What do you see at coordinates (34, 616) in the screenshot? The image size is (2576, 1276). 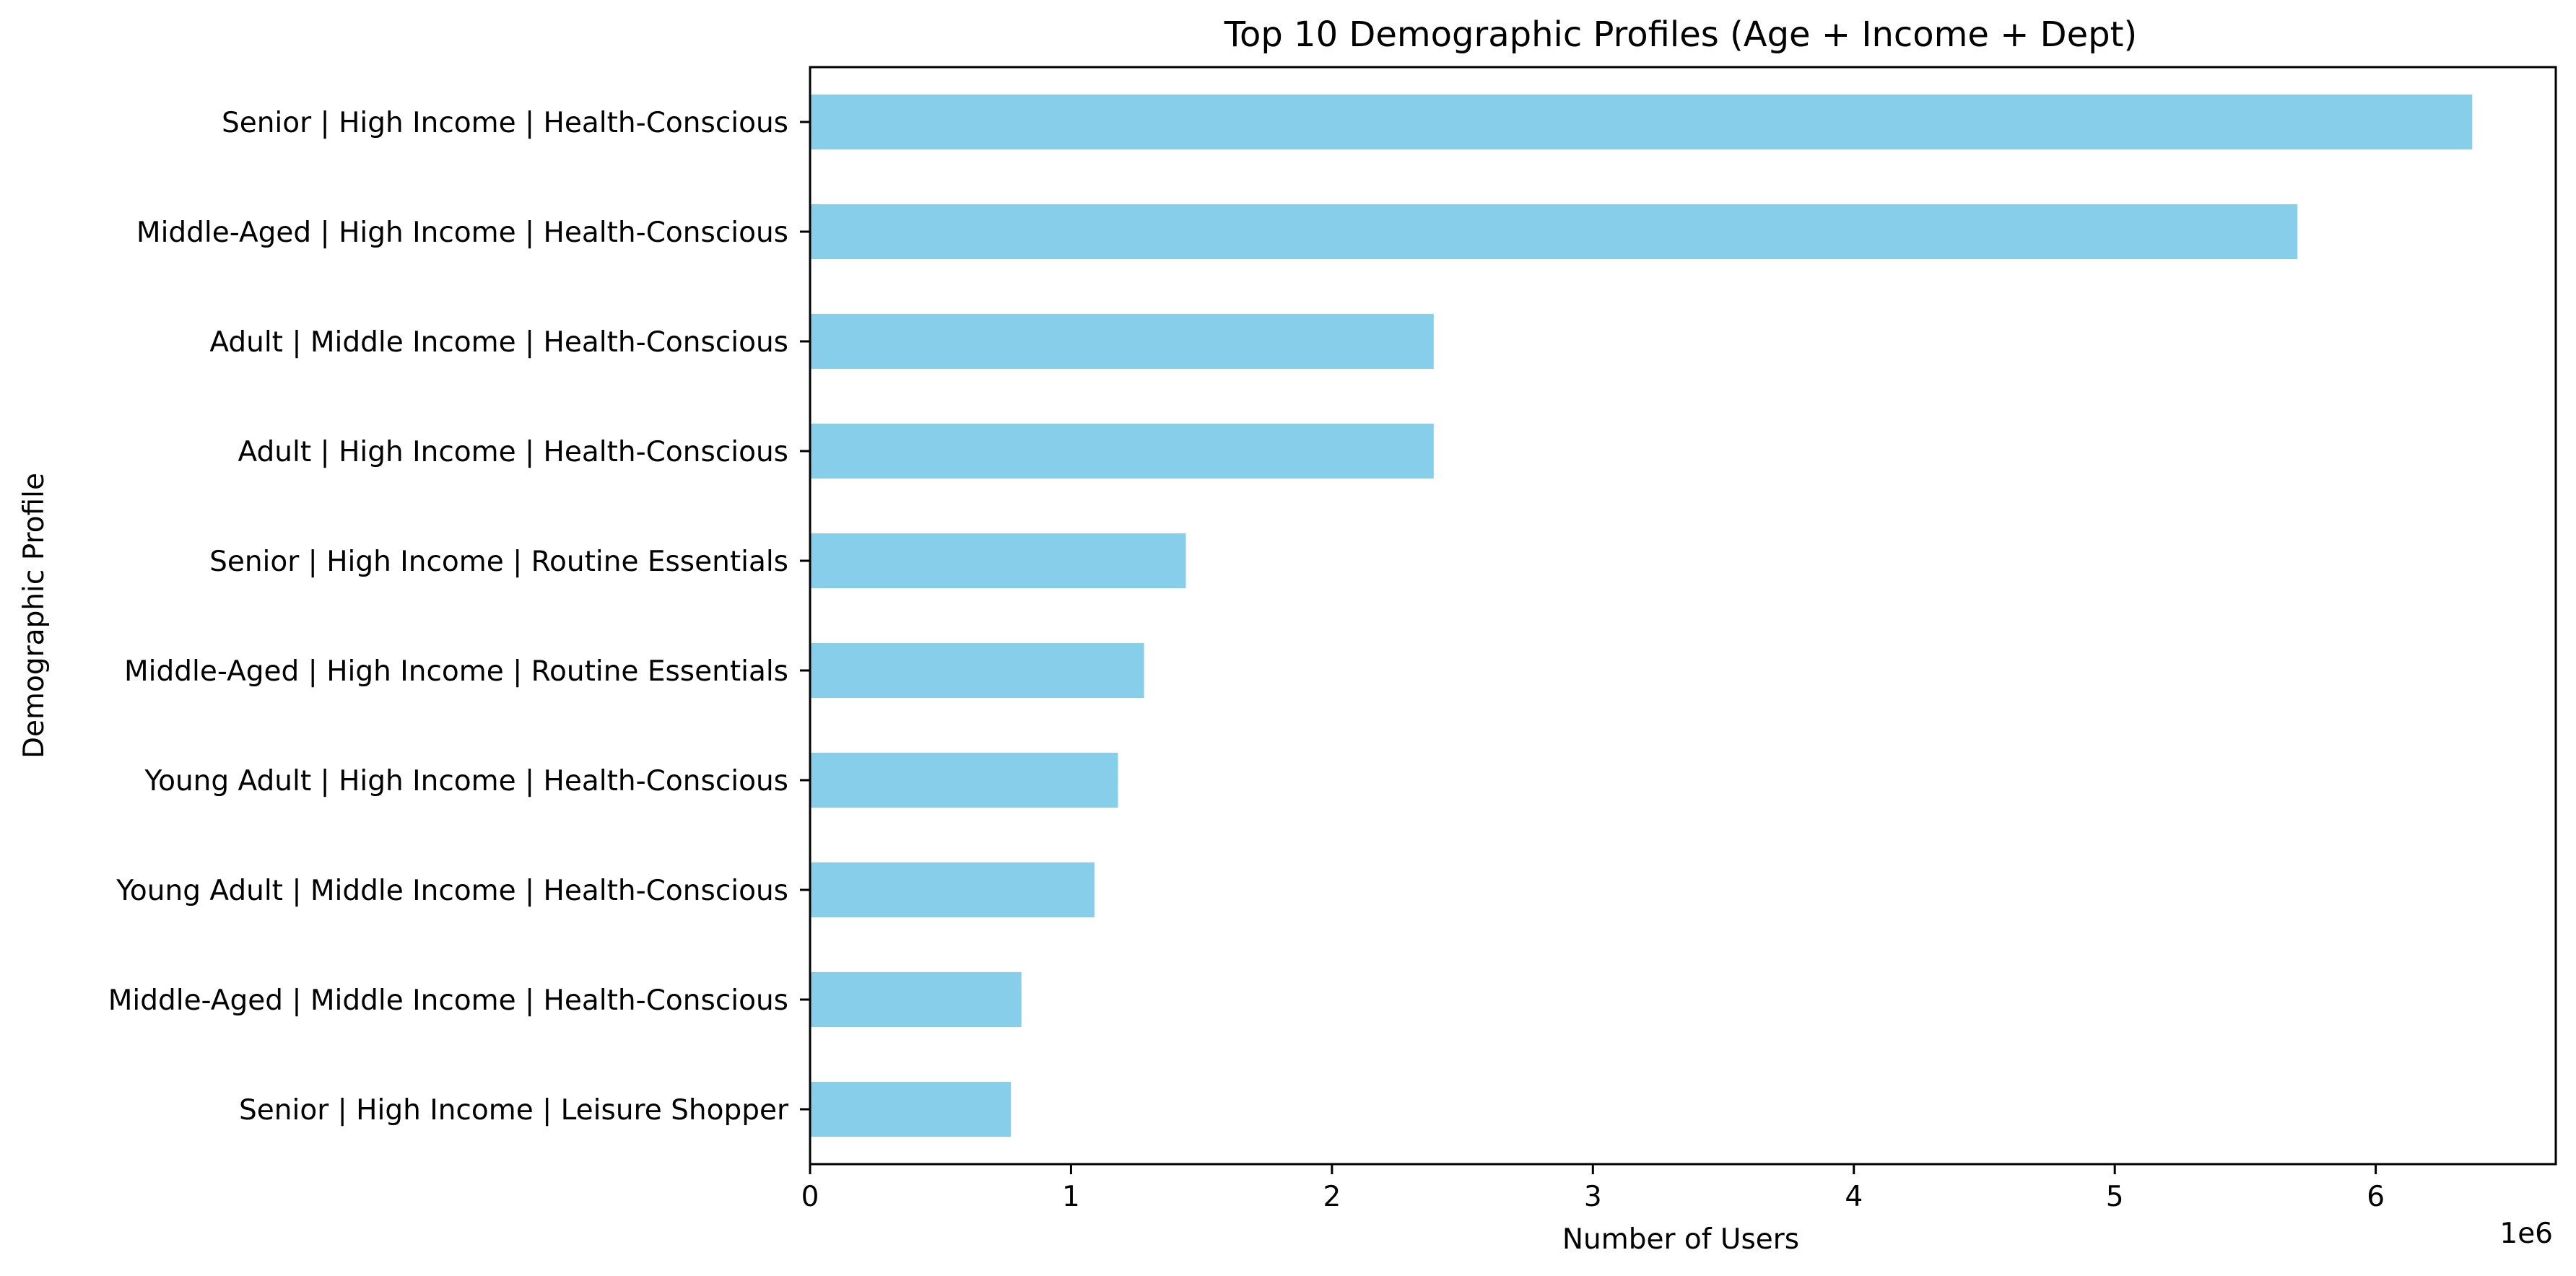 I see `y-axis-label: Demographic Profile` at bounding box center [34, 616].